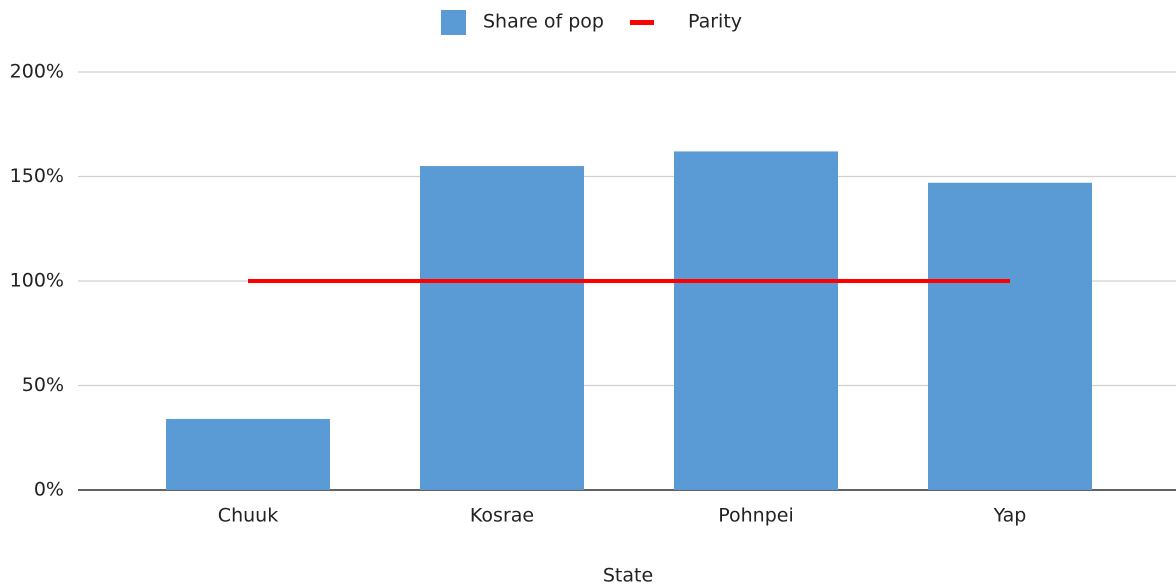  What do you see at coordinates (49, 490) in the screenshot?
I see `y-tick-label: 0%` at bounding box center [49, 490].